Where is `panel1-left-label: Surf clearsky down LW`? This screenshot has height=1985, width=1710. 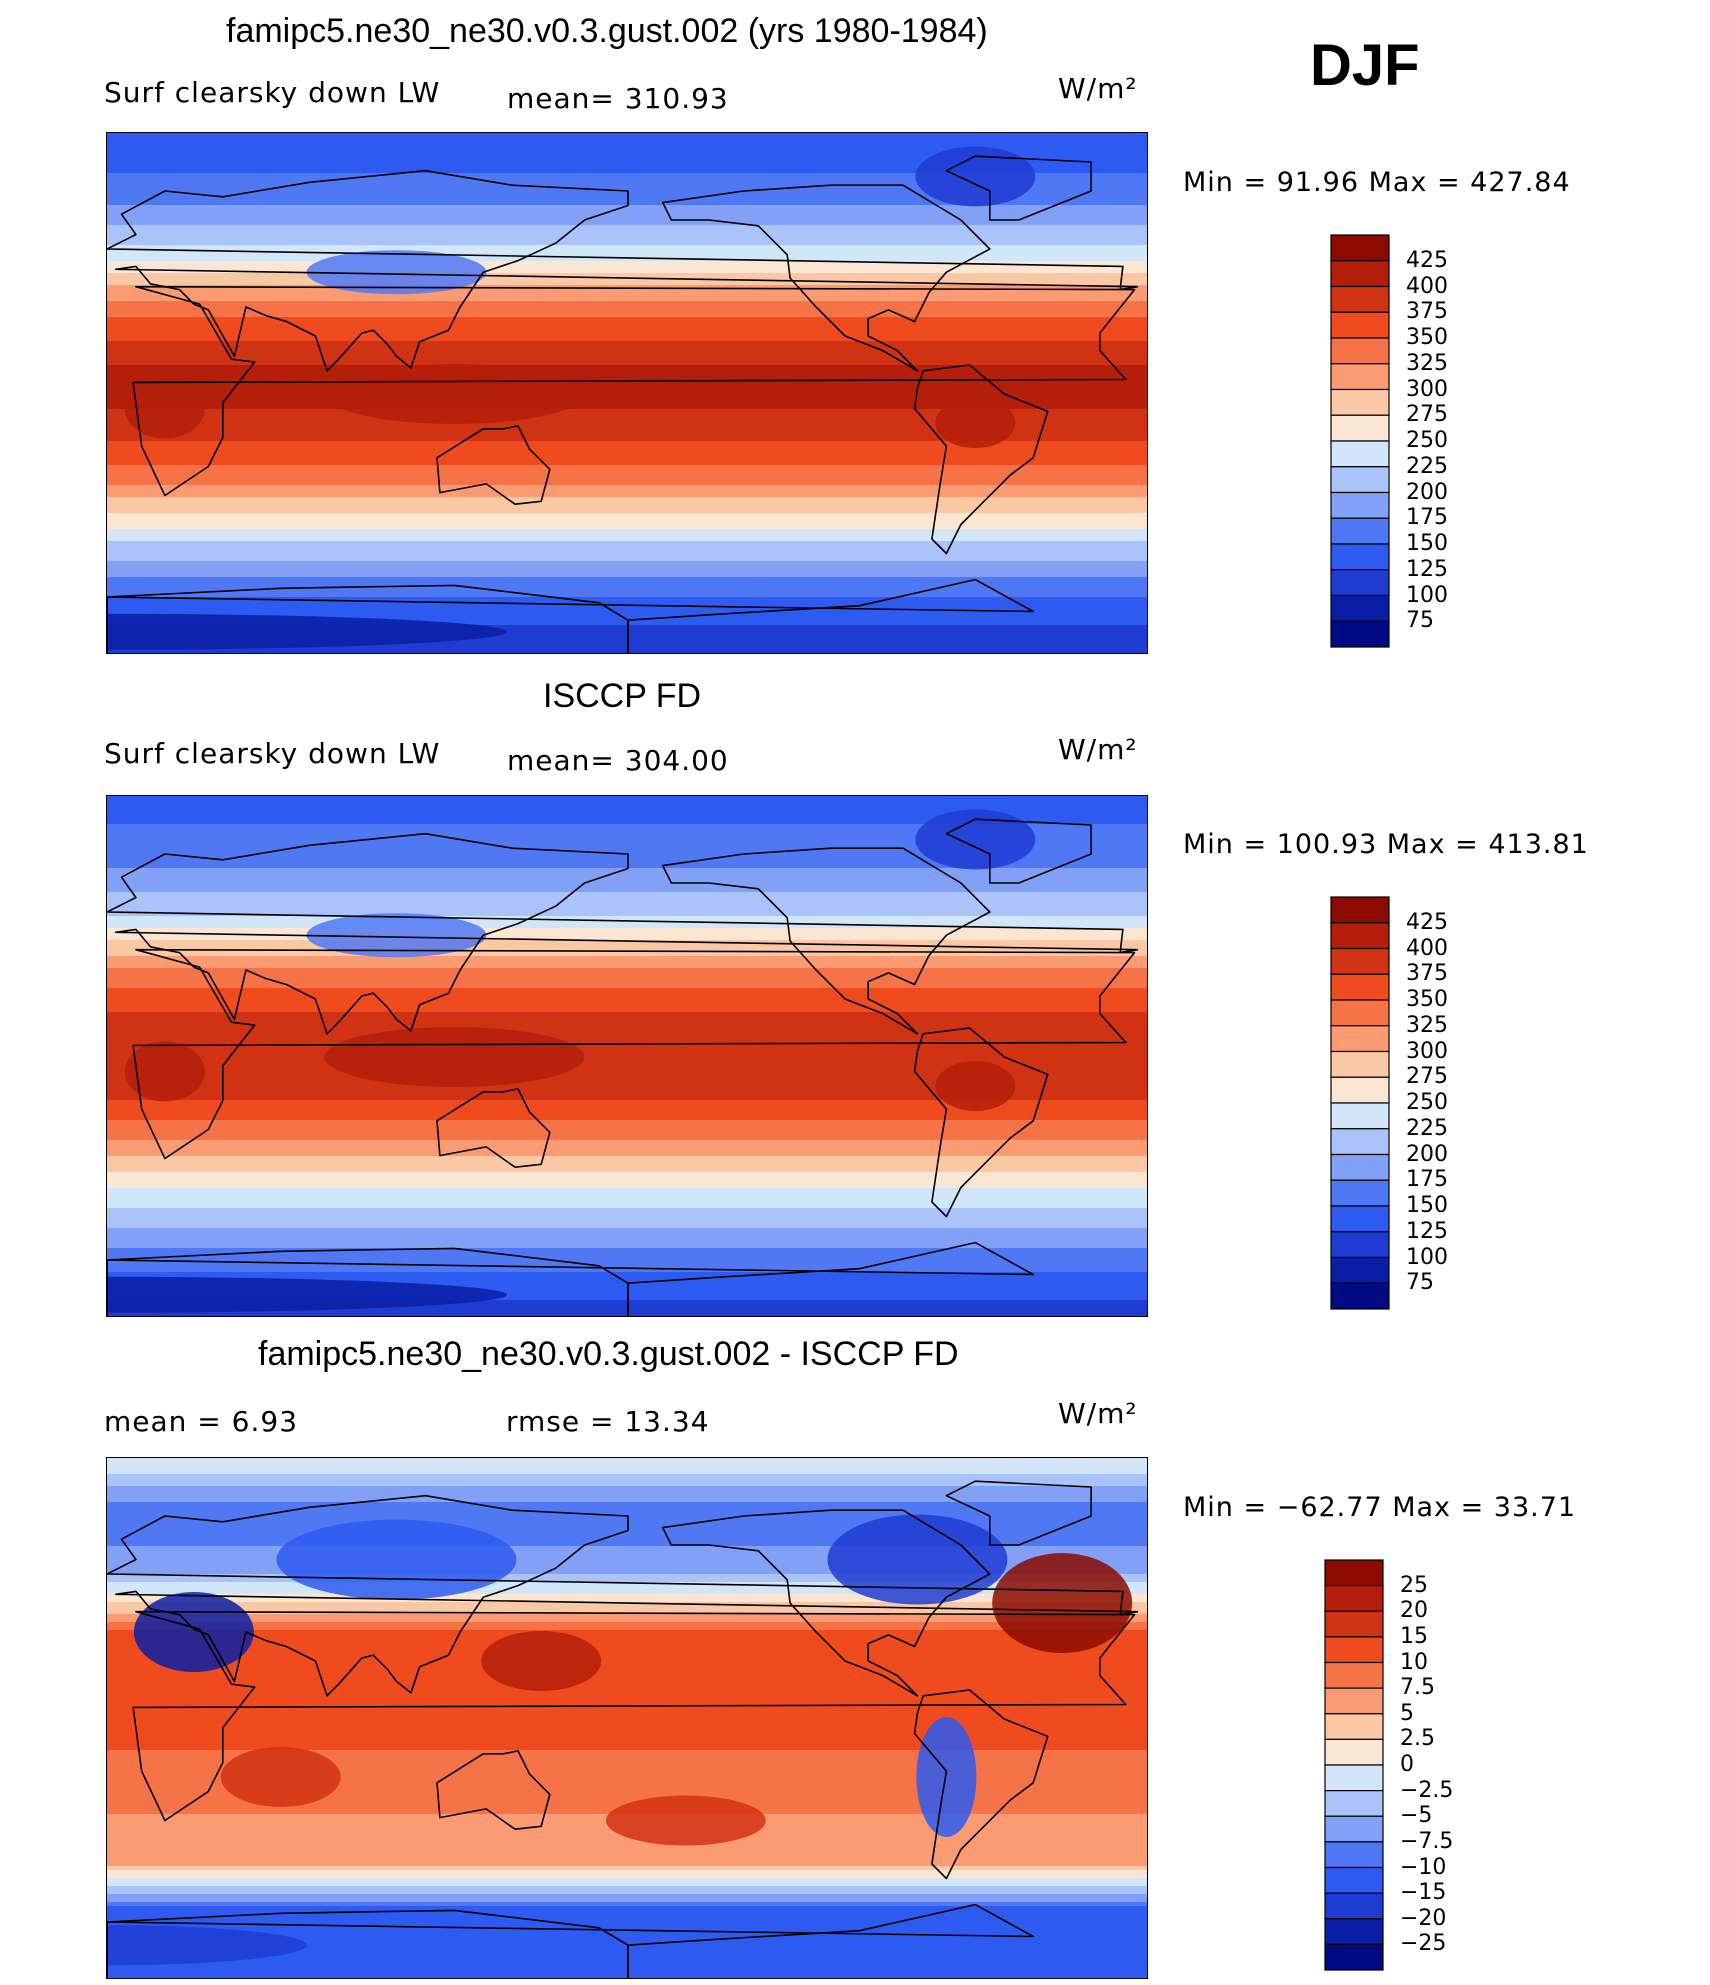
panel1-left-label: Surf clearsky down LW is located at coordinates (272, 92).